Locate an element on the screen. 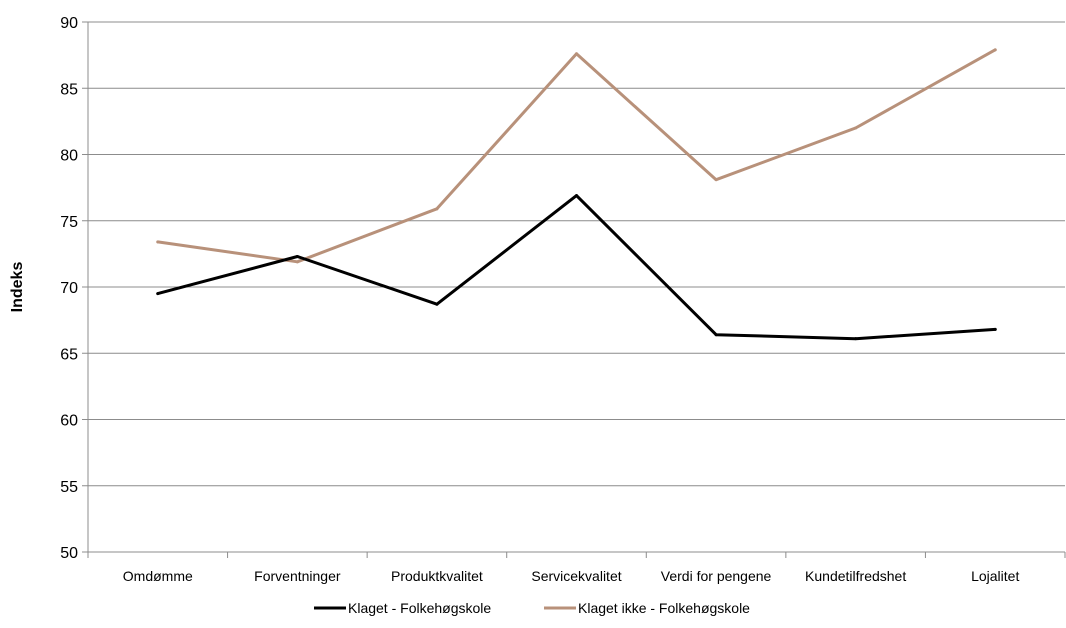 This screenshot has height=628, width=1066. y-tick-label: 65 is located at coordinates (69, 354).